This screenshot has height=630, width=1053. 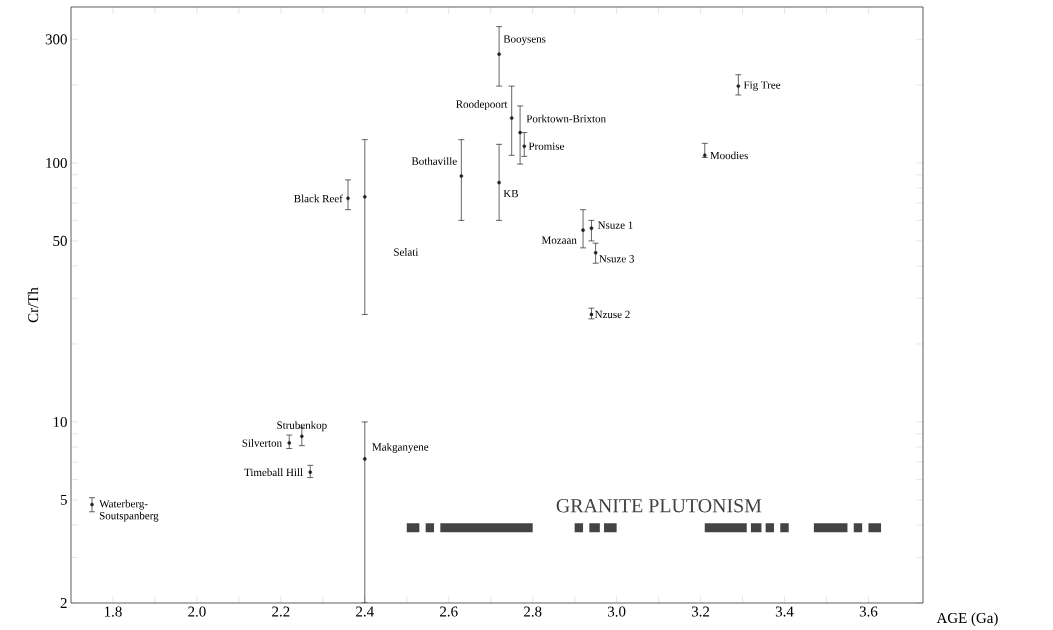 I want to click on annotation: Porktown-Brixton, so click(x=566, y=118).